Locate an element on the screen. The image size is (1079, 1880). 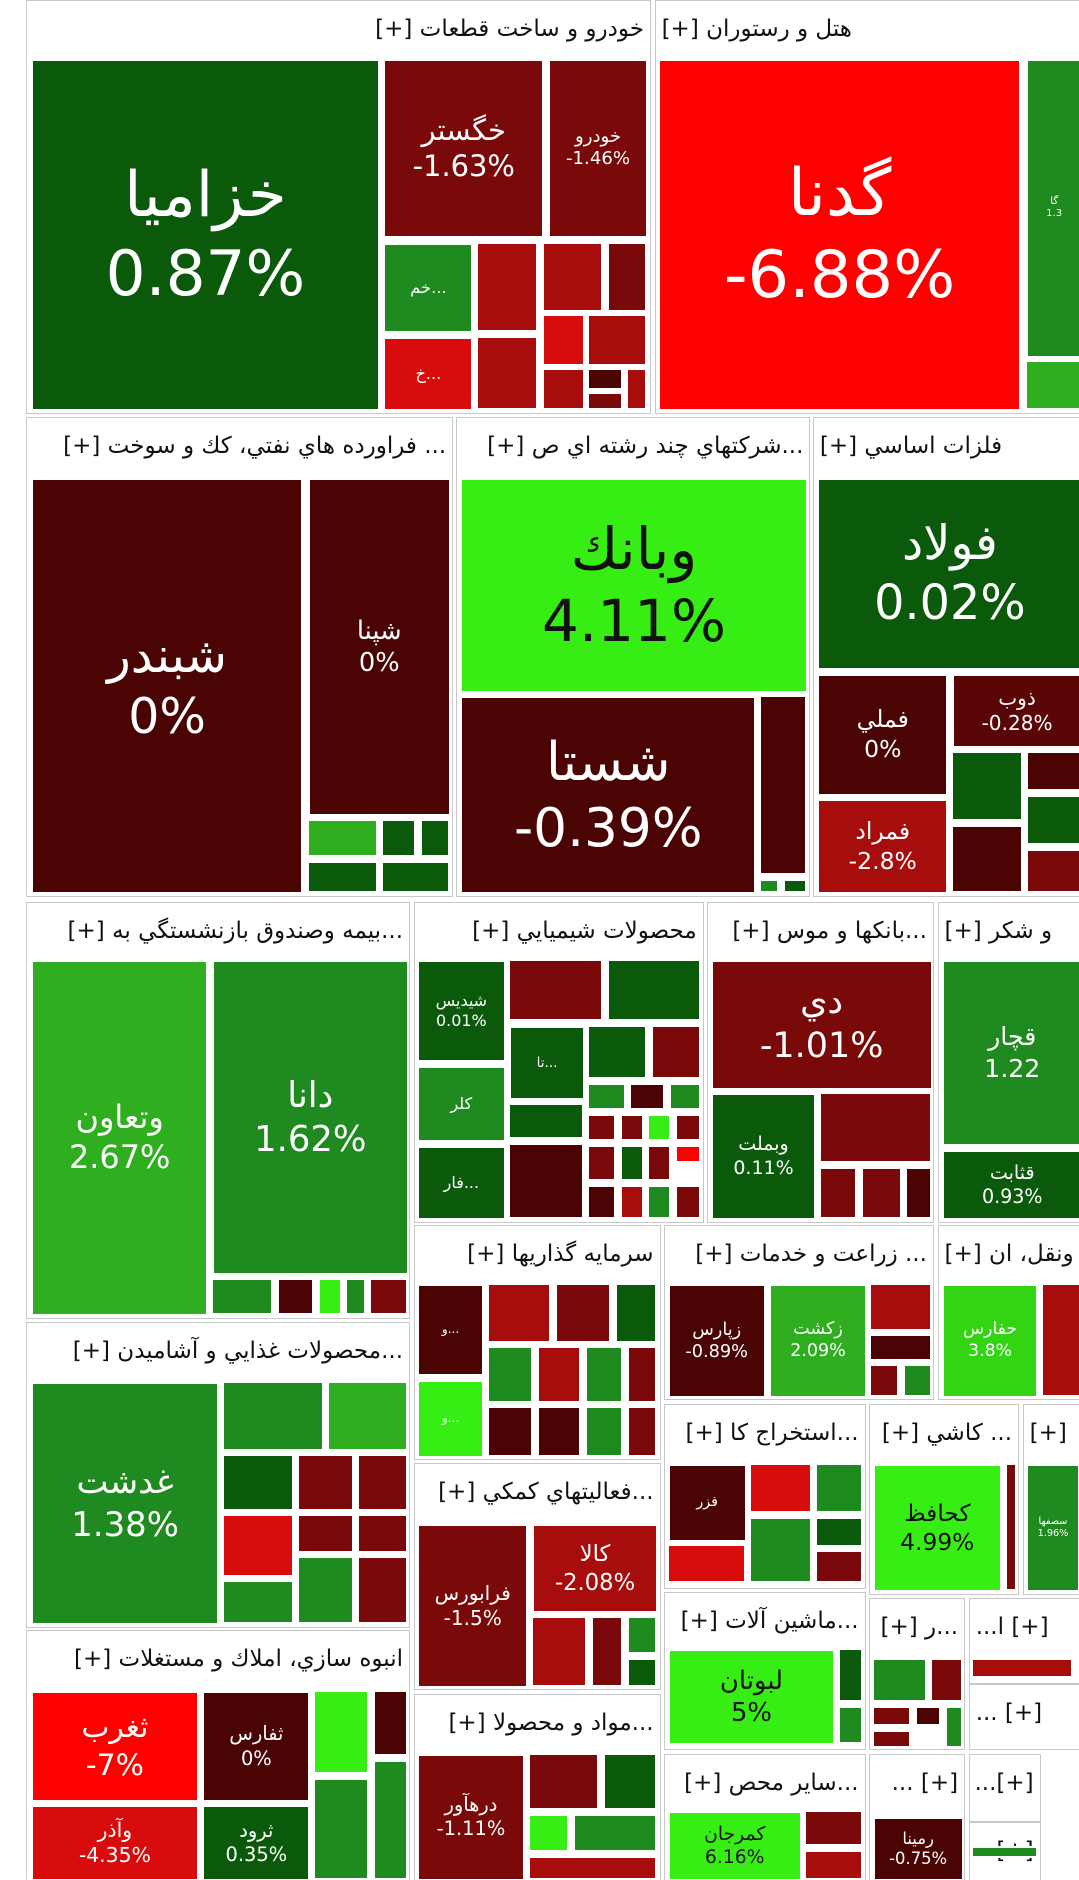
stock-tile: وبملت 0.11% is located at coordinates (763, 1157).